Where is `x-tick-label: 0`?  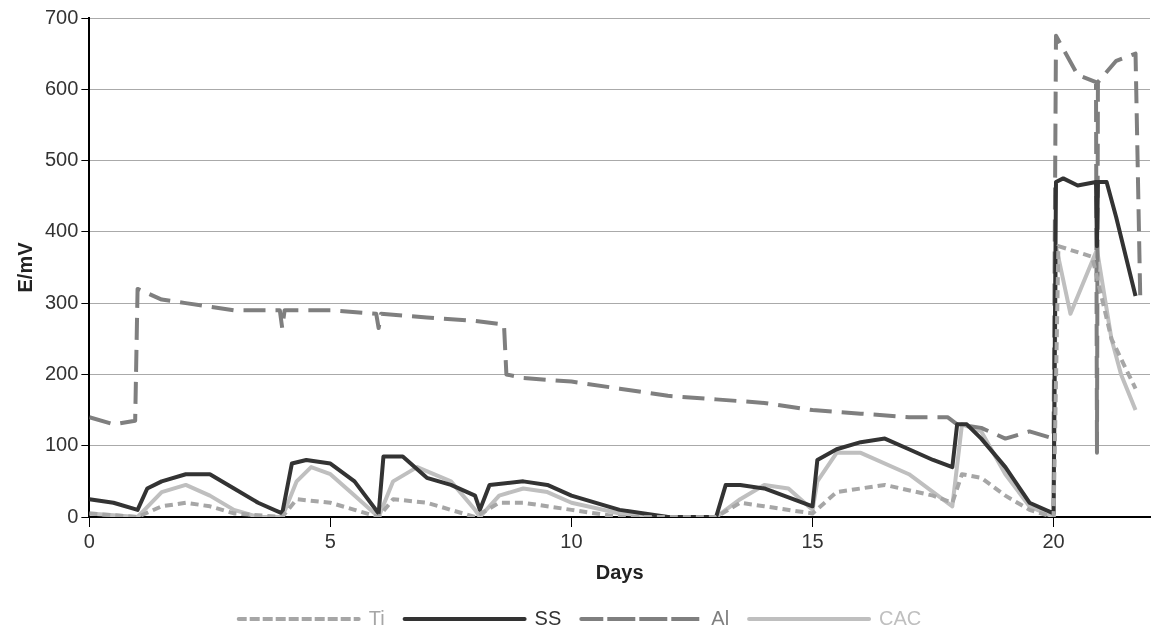
x-tick-label: 0 is located at coordinates (89, 540).